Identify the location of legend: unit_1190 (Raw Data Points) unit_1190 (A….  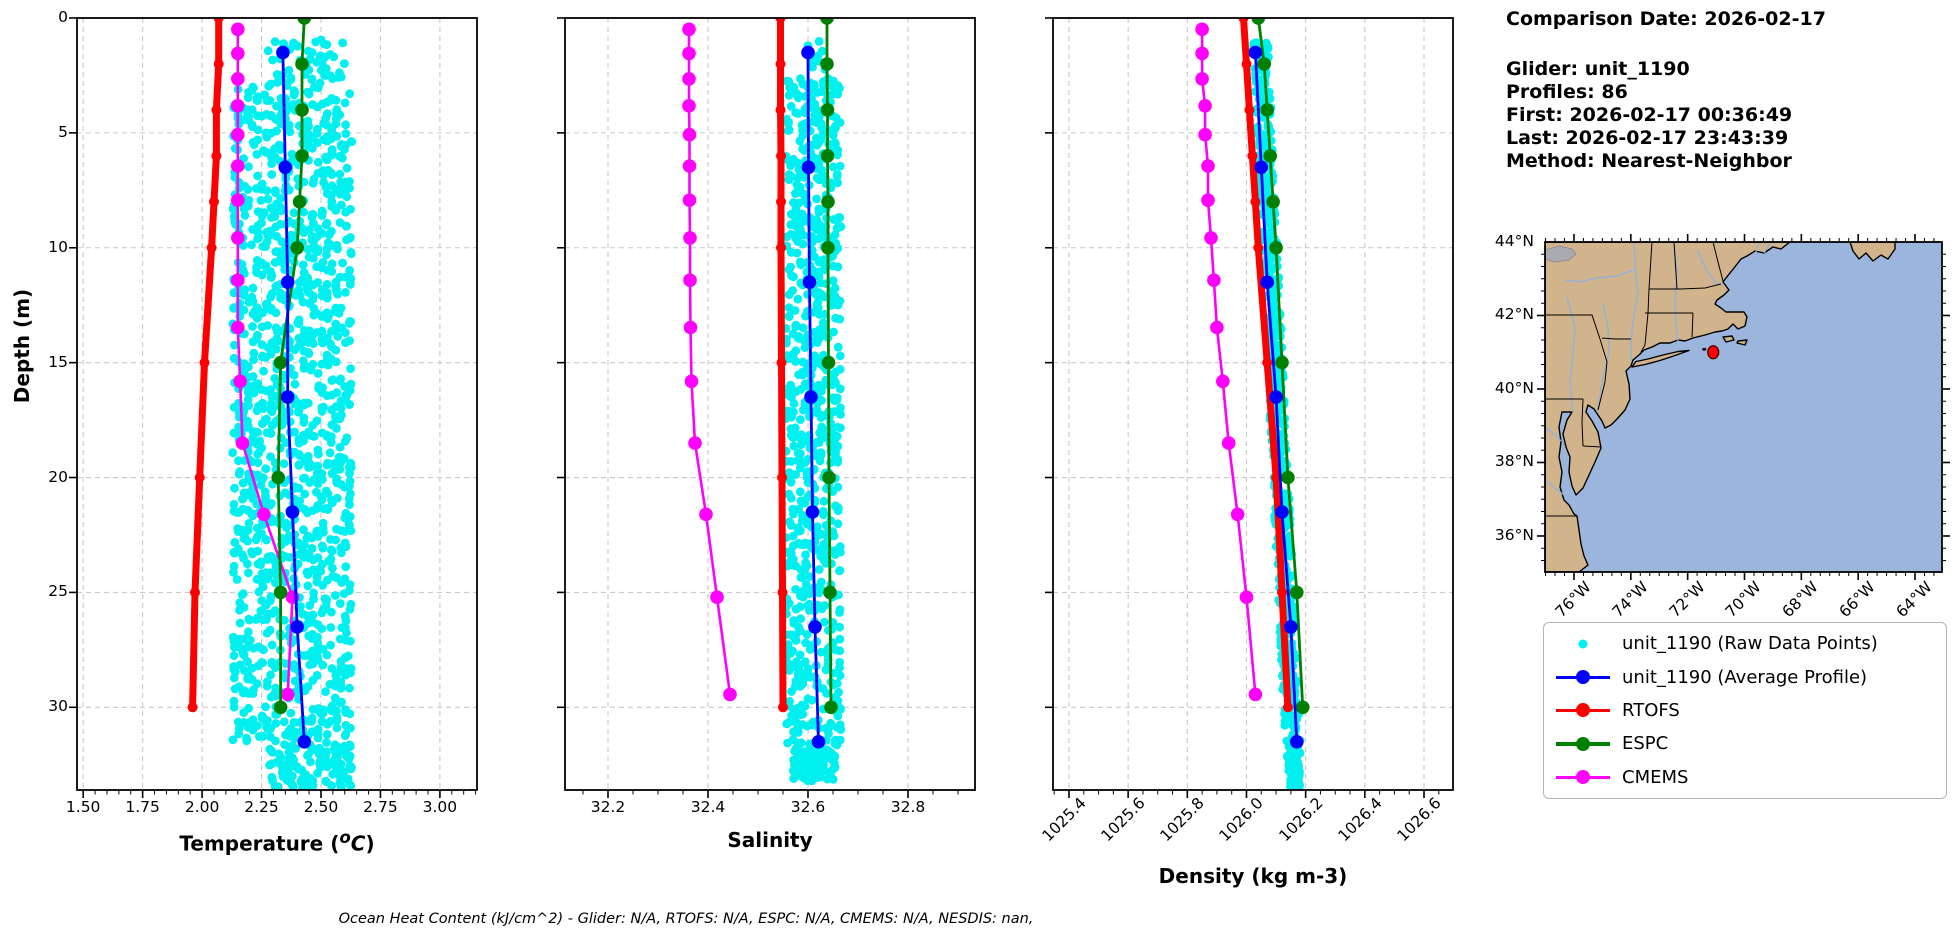
(1745, 710).